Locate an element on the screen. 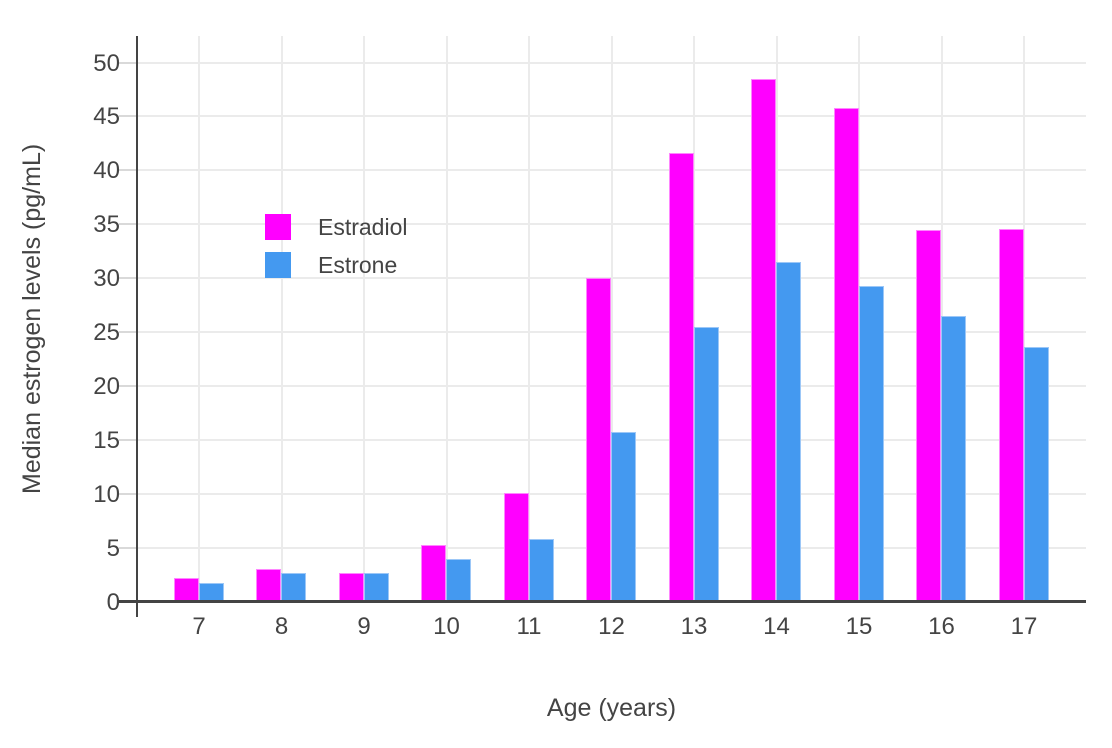 This screenshot has height=748, width=1112. x-tick-label: 10 is located at coordinates (446, 626).